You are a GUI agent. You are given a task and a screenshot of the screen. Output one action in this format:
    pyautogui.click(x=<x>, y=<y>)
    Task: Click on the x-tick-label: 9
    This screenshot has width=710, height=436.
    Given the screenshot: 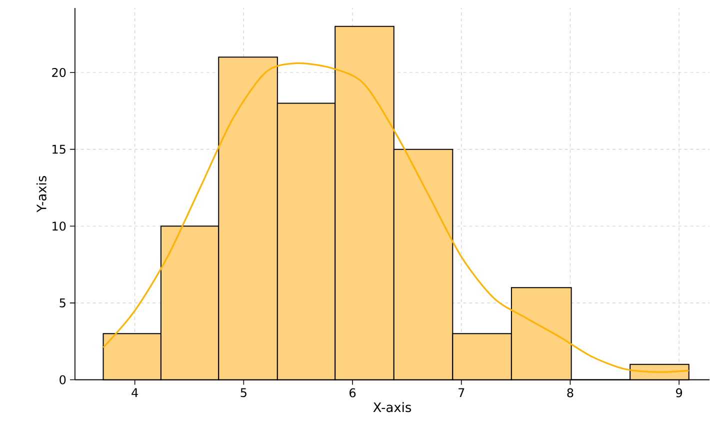 What is the action you would take?
    pyautogui.click(x=679, y=393)
    